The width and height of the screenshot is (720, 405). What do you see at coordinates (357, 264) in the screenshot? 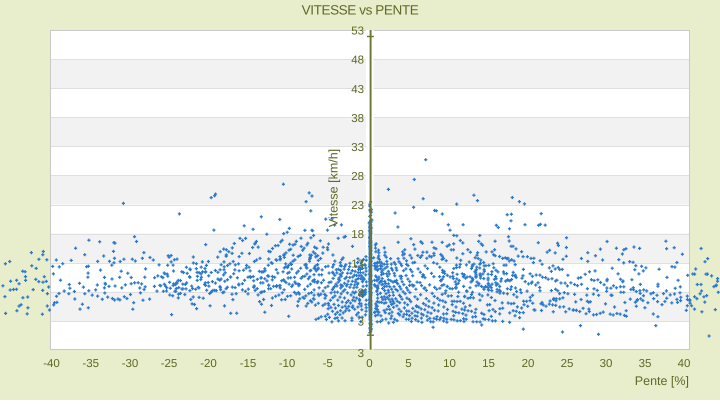
I see `svg-text: 13` at bounding box center [357, 264].